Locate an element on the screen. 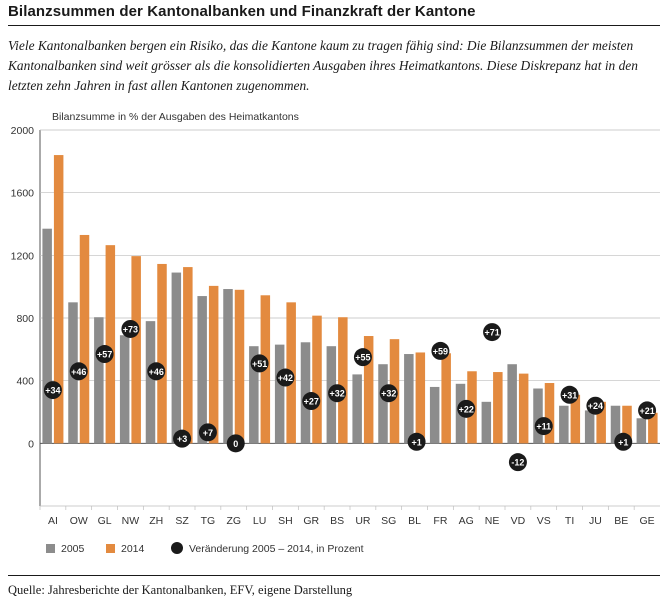  legend-swatch-2005 is located at coordinates (50, 548).